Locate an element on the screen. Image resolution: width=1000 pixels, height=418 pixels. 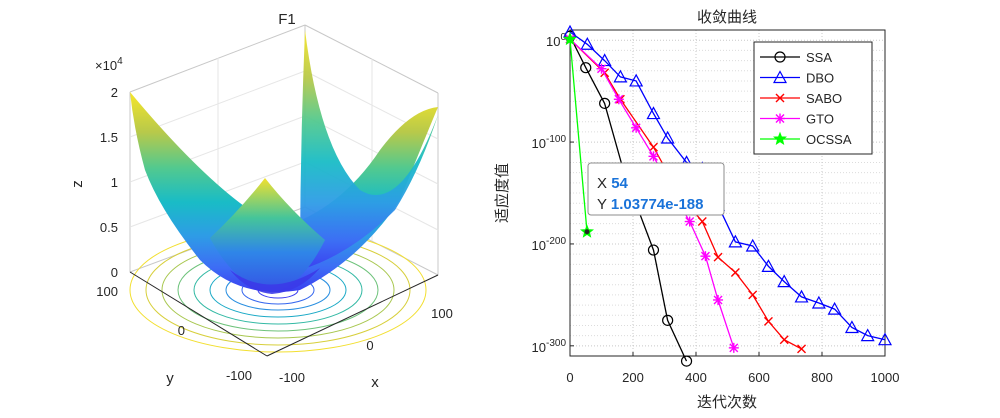
z-tick-labels: 0 0.5 1 1.5 2 is located at coordinates (109, 182).